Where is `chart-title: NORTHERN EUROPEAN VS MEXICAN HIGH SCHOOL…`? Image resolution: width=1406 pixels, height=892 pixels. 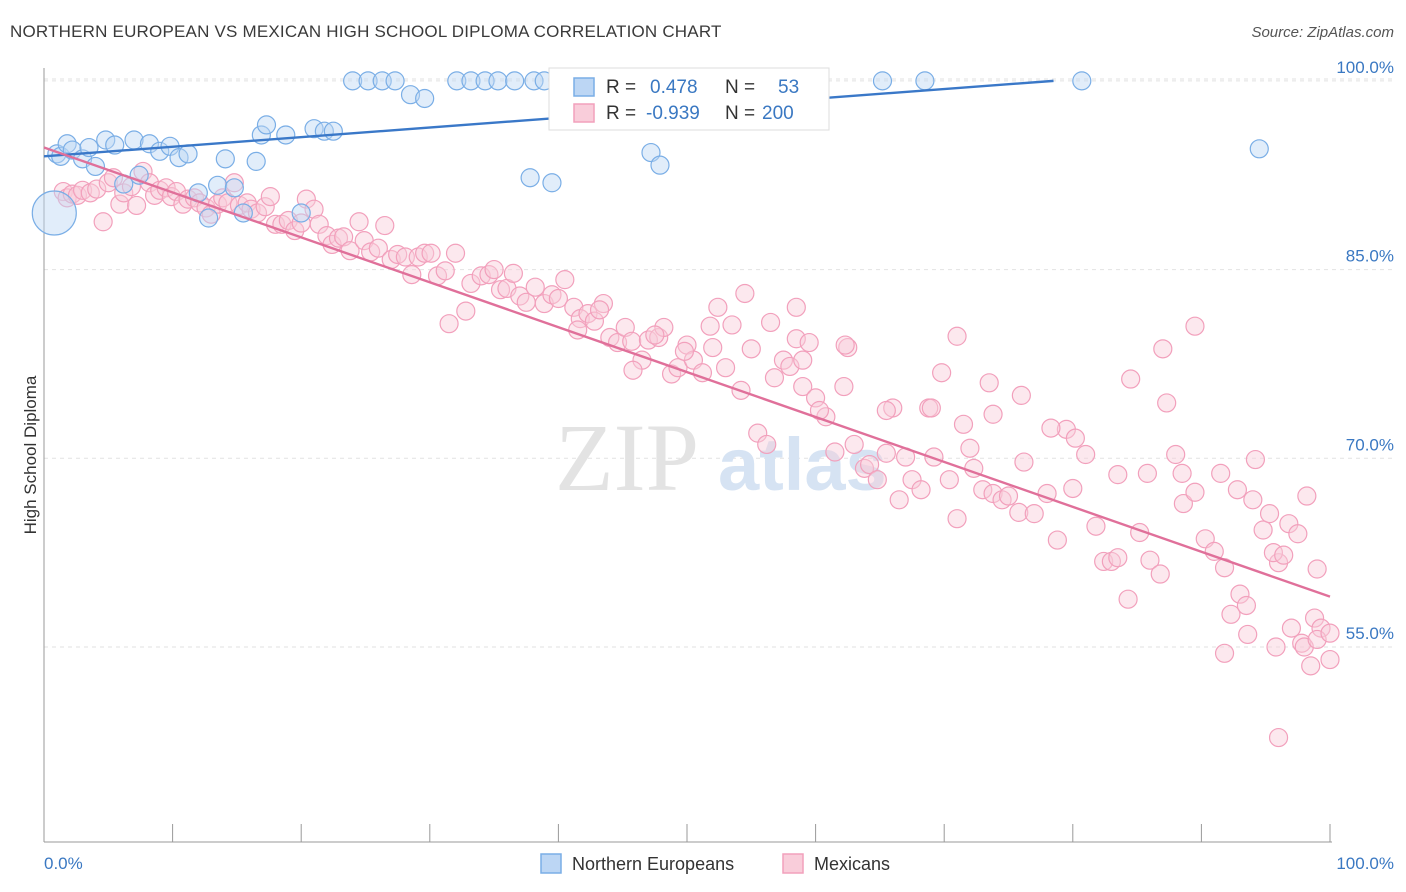
chart-title: NORTHERN EUROPEAN VS MEXICAN HIGH SCHOOL… is located at coordinates (366, 31).